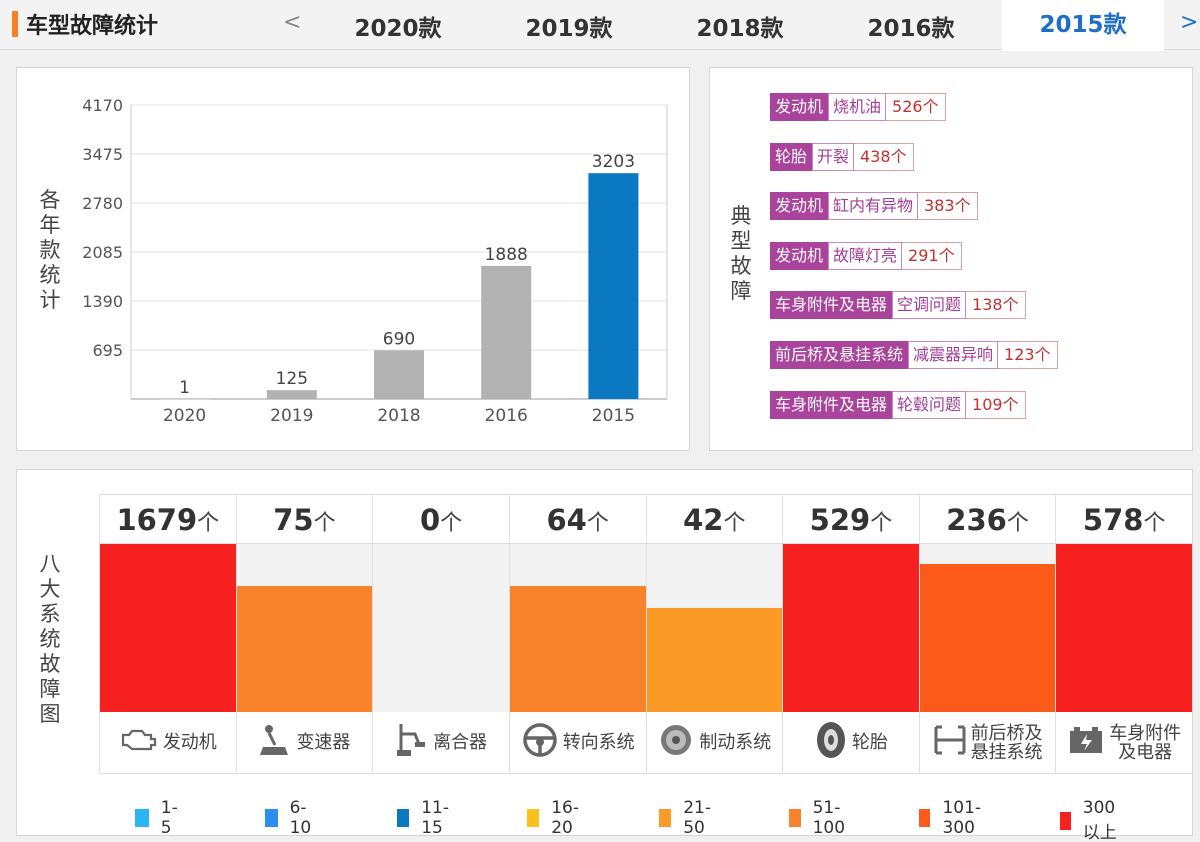 The image size is (1200, 842). I want to click on fault-row: 轮胎 开裂 438个, so click(842, 156).